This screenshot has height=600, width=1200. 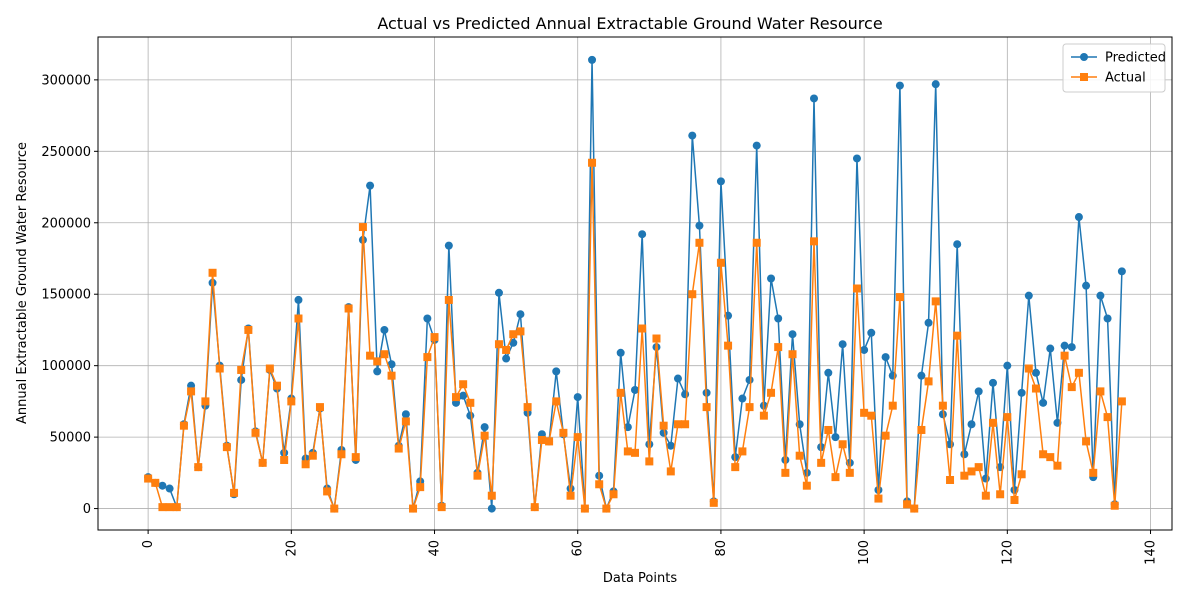 What do you see at coordinates (70, 438) in the screenshot?
I see `y-tick-label: 50000` at bounding box center [70, 438].